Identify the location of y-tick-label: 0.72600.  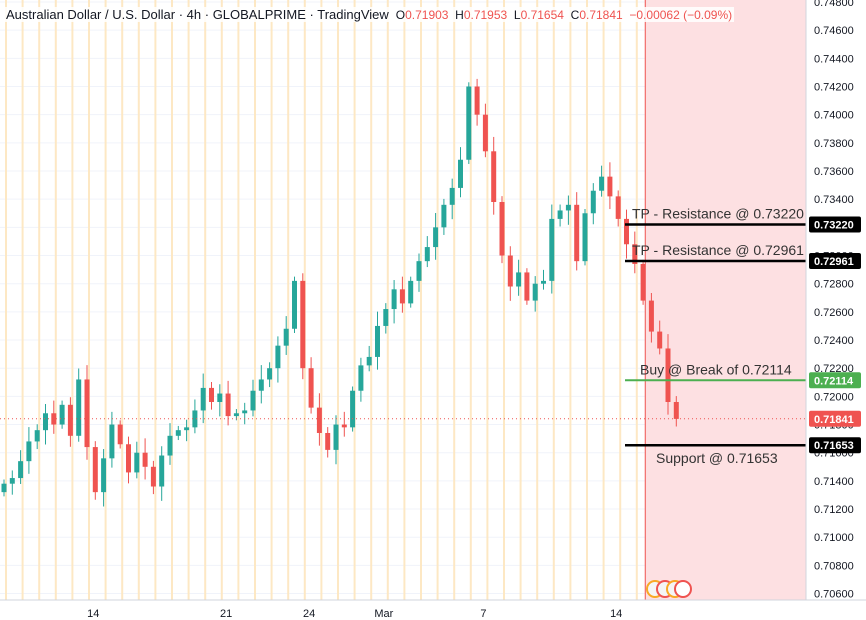
(834, 313).